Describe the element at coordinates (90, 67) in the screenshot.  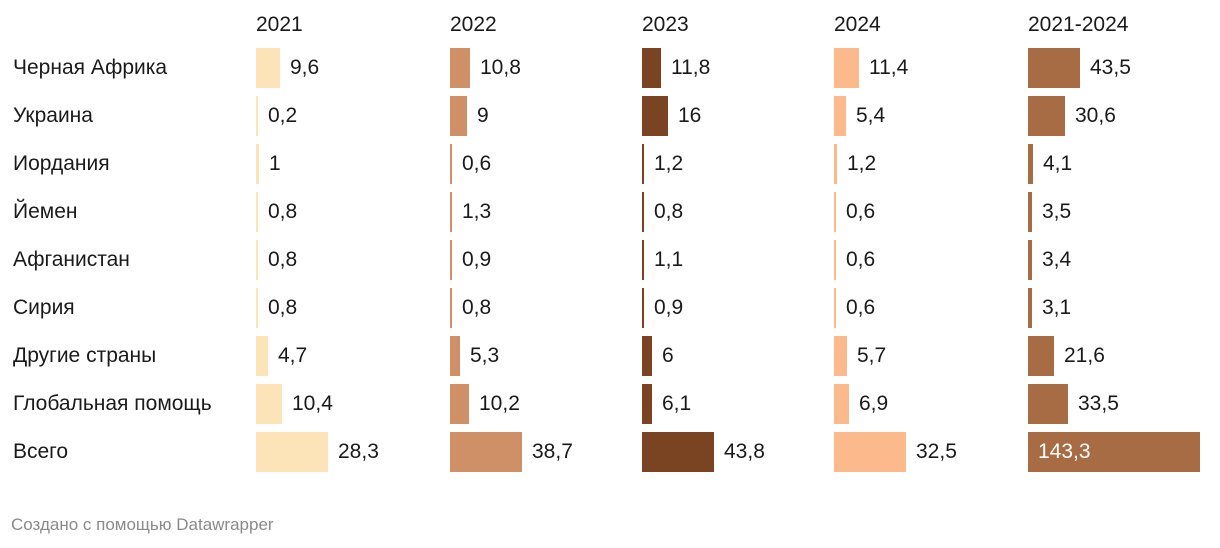
I see `row-label: Черная Африка` at that location.